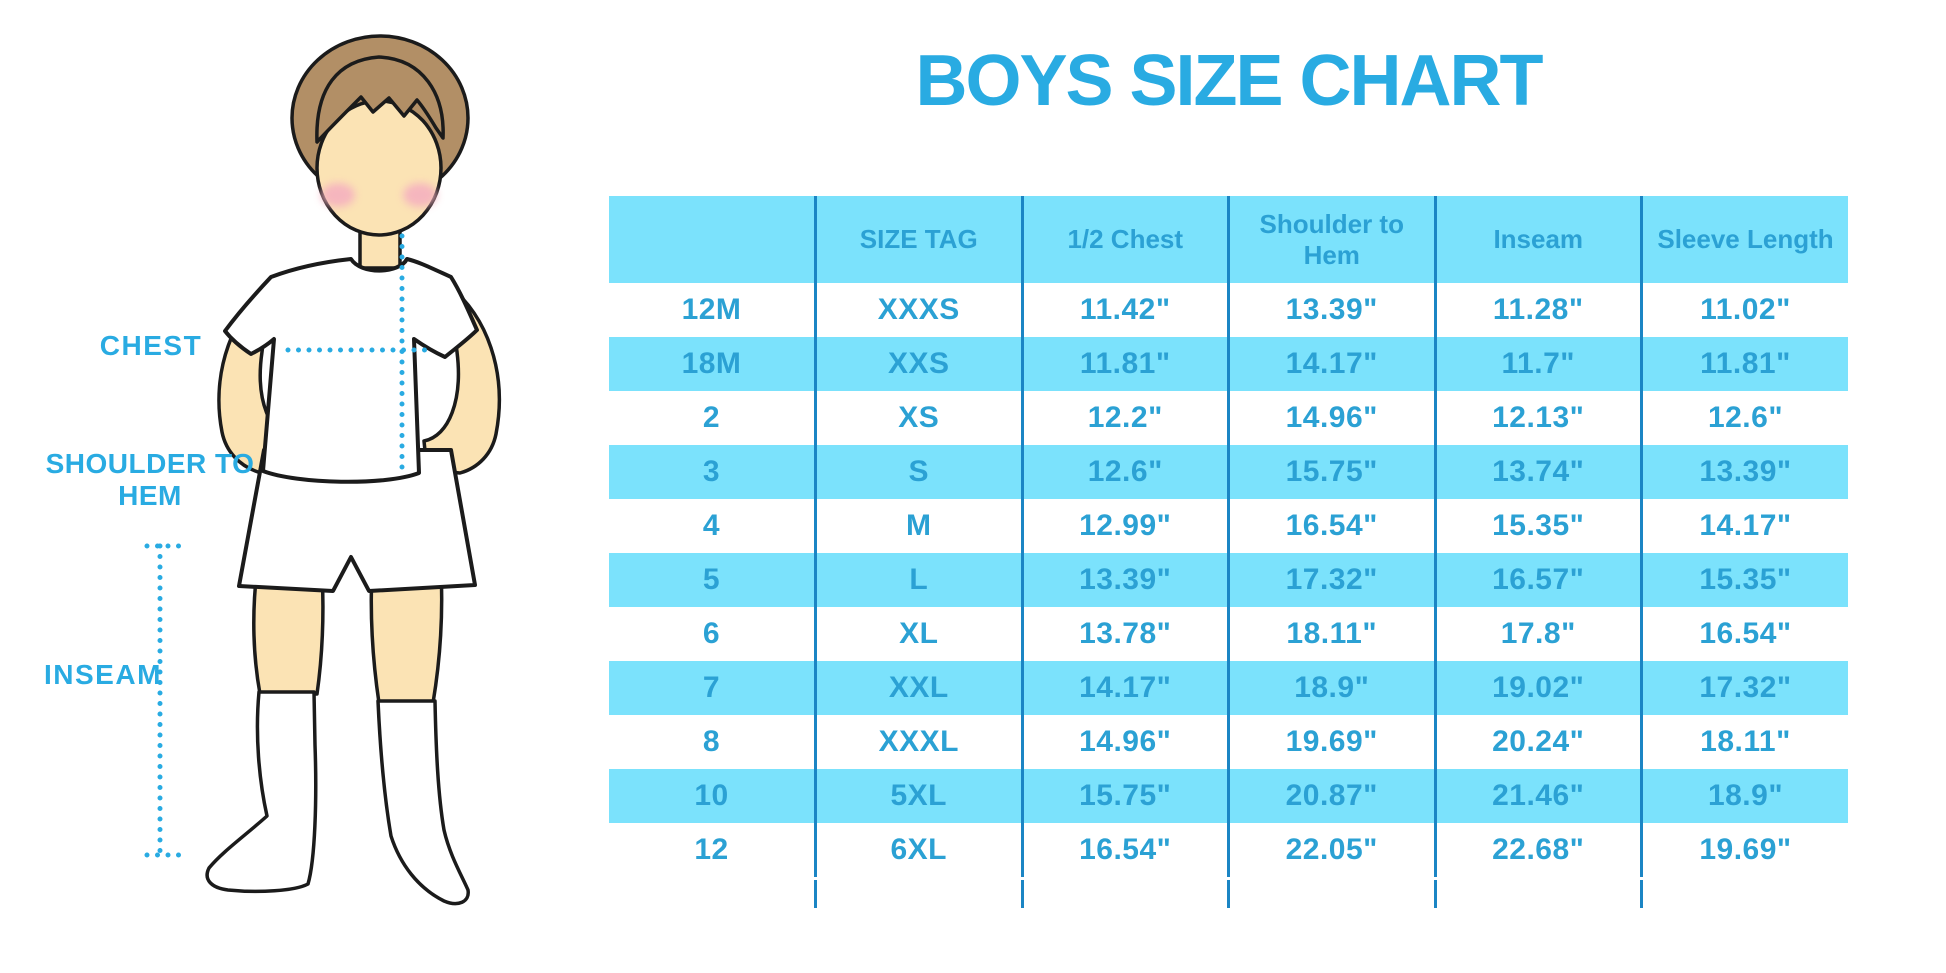 This screenshot has width=1946, height=973. What do you see at coordinates (1124, 634) in the screenshot?
I see `table-cell: 13.78"` at bounding box center [1124, 634].